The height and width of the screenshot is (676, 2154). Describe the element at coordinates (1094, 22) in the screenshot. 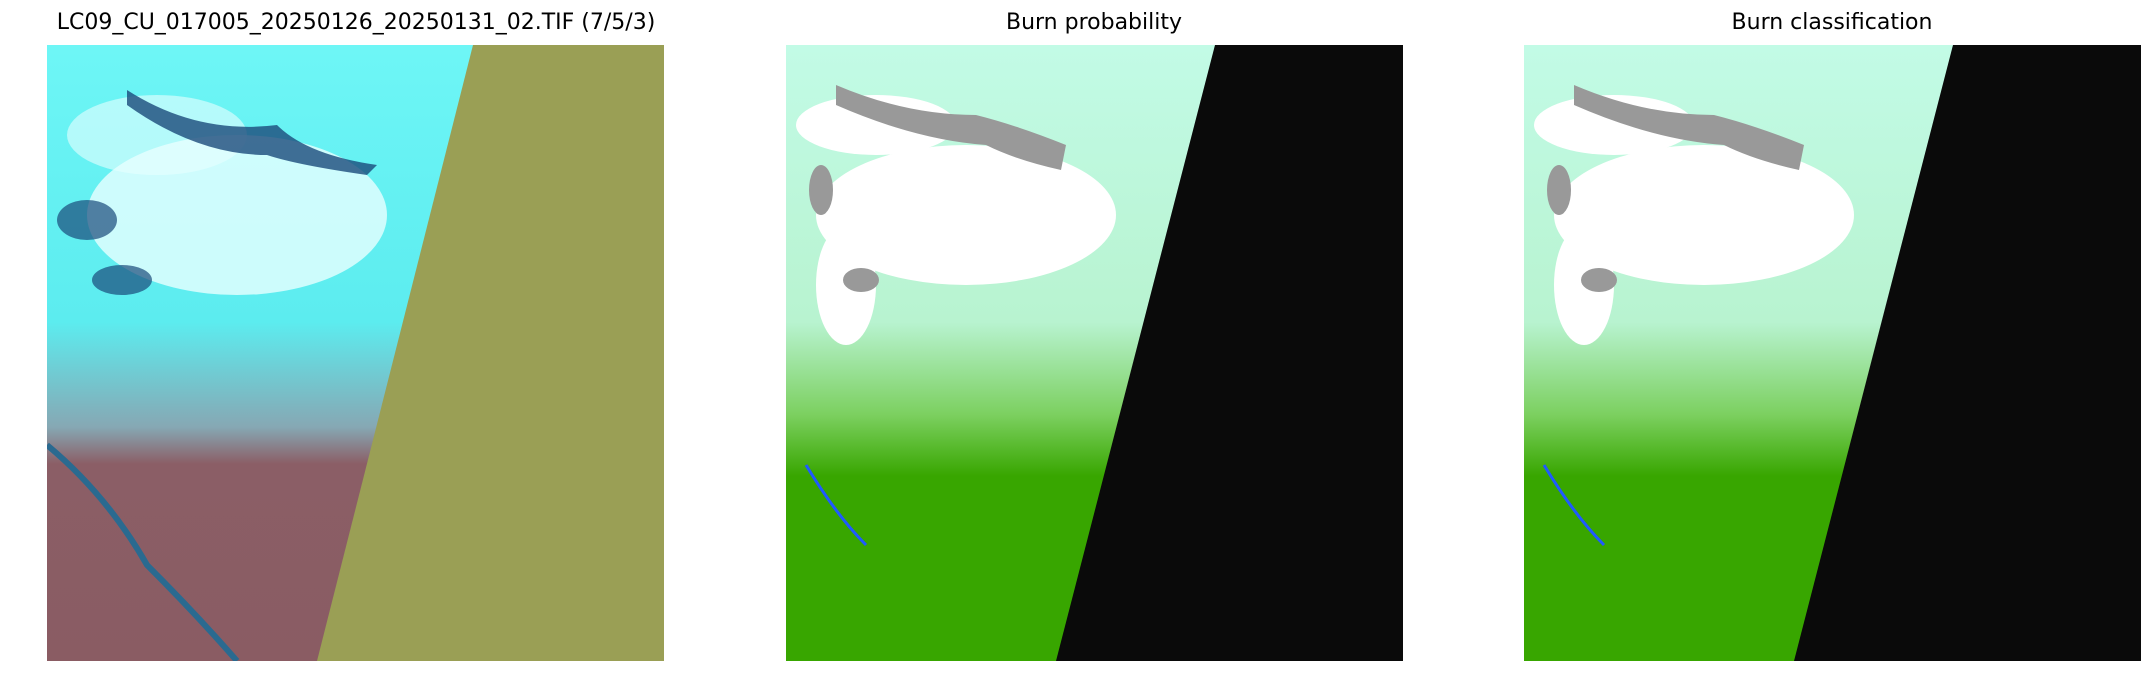

I see `panel-title-probability: Burn probability` at that location.